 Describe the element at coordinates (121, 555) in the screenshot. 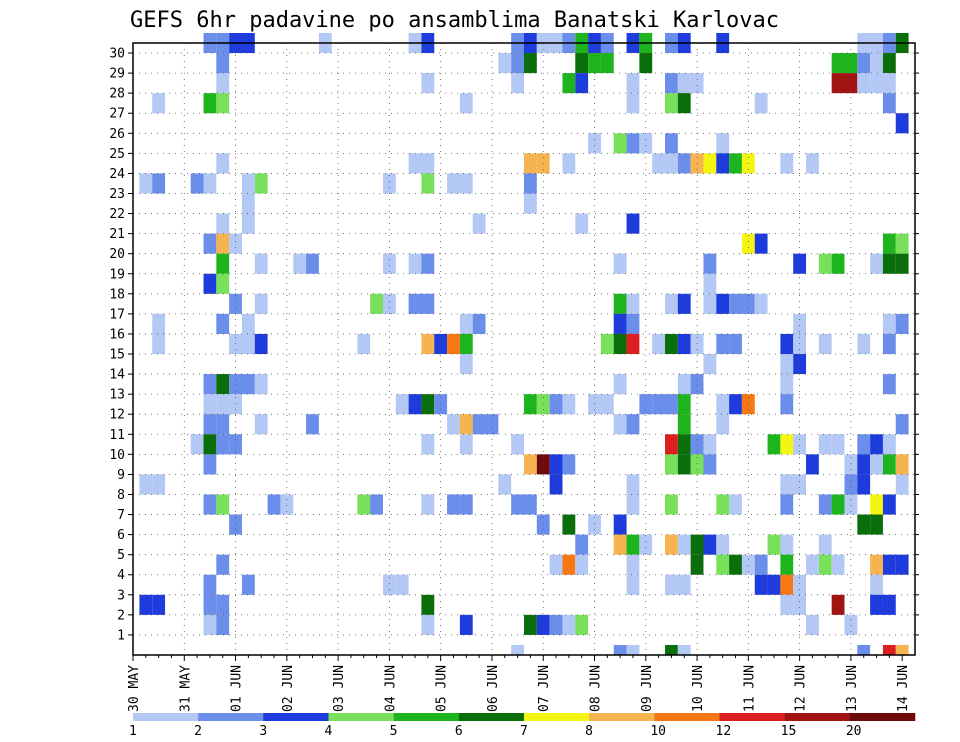

I see `y-tick-label-5: 5` at that location.